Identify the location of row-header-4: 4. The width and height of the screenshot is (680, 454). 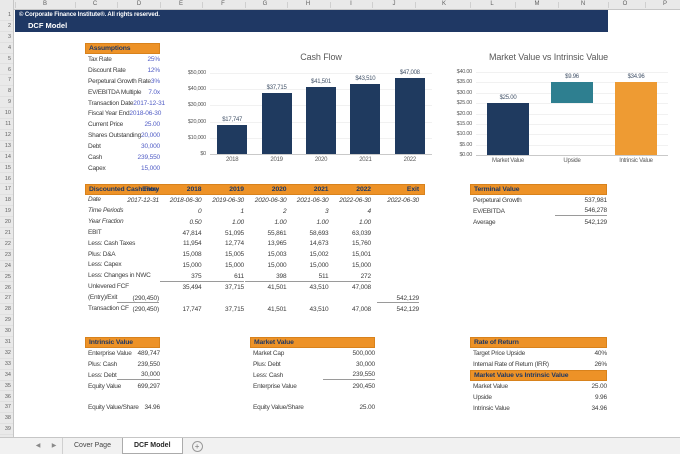
(6, 48).